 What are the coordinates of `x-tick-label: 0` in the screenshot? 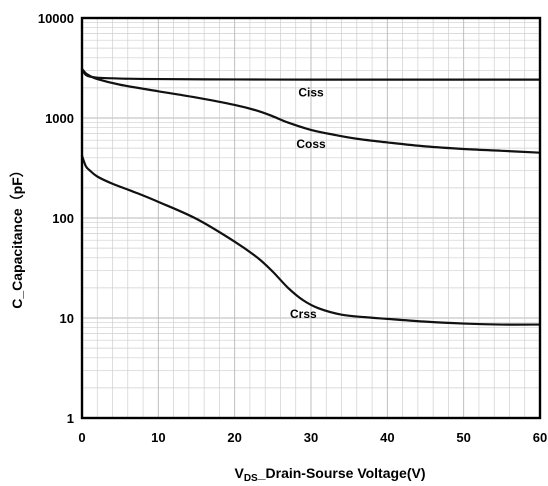 It's located at (81, 437).